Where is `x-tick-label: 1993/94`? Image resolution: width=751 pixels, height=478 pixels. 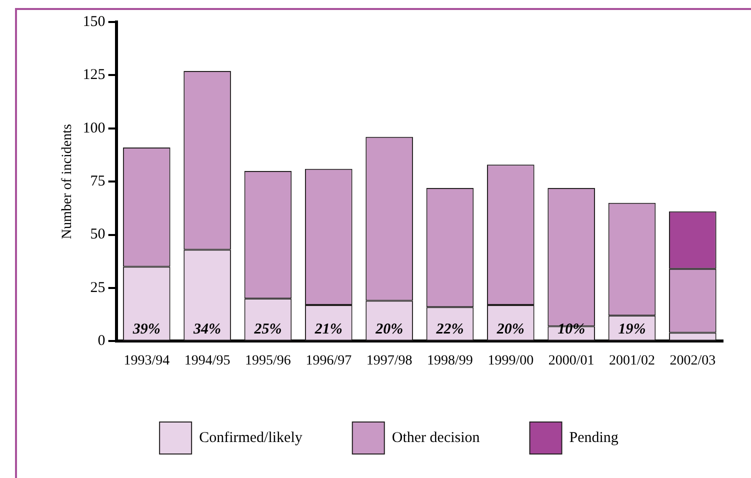 x-tick-label: 1993/94 is located at coordinates (147, 360).